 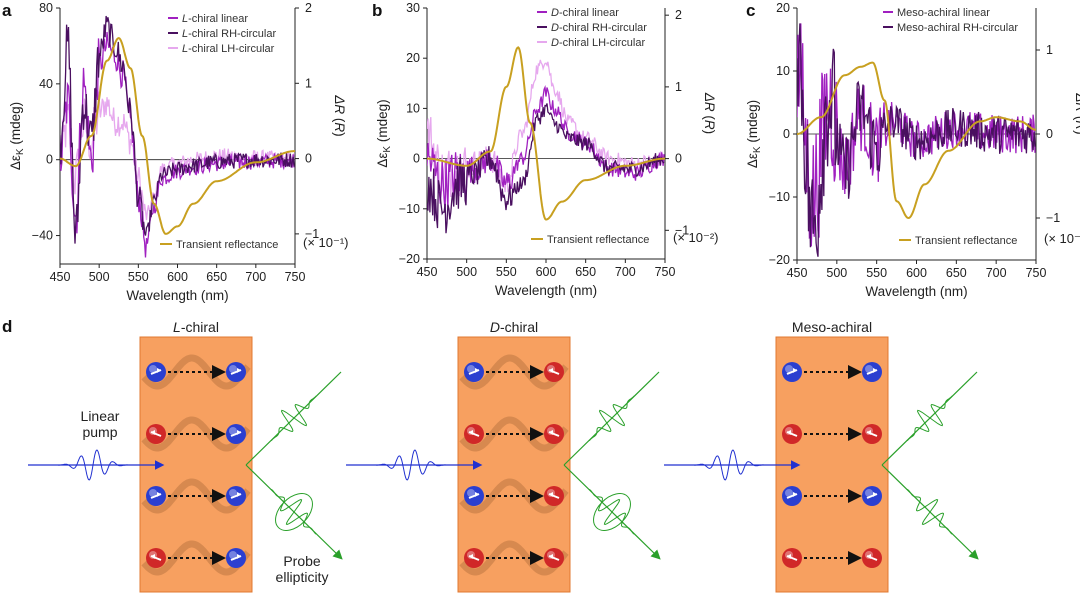 I want to click on legend-entry: D-chiral RH-circular, so click(x=599, y=28).